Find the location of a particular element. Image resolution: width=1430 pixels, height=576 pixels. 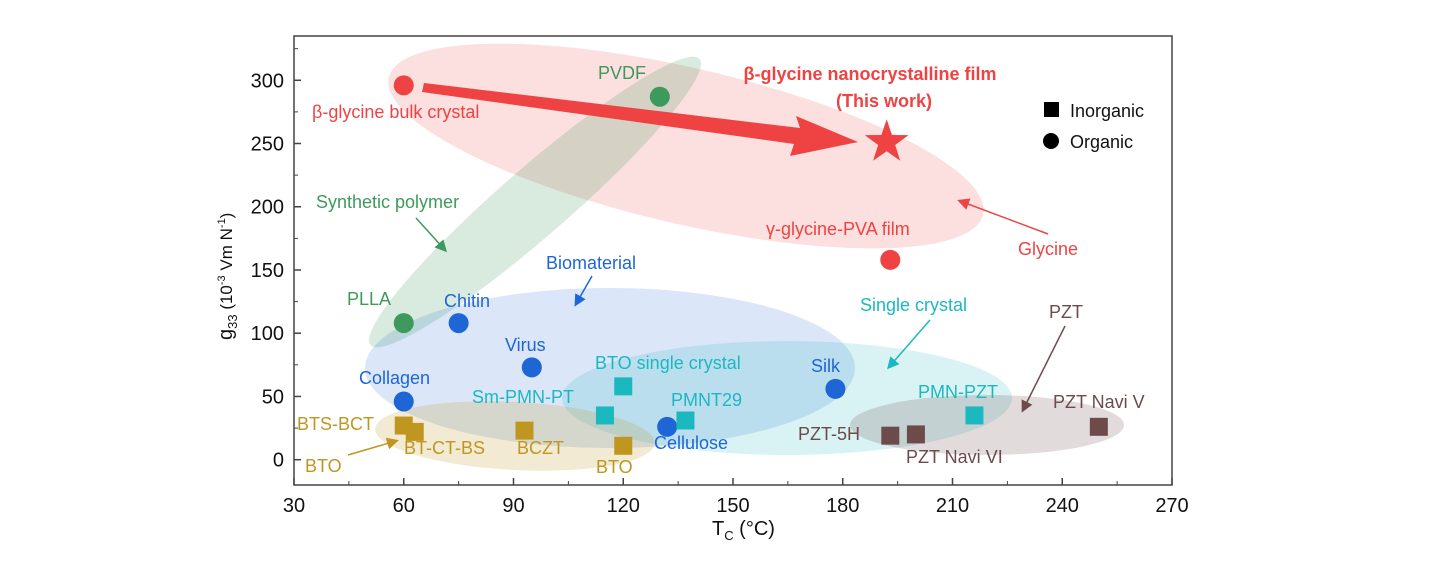

label-sm-pmn-pt: Sm-PMN-PT is located at coordinates (523, 397).